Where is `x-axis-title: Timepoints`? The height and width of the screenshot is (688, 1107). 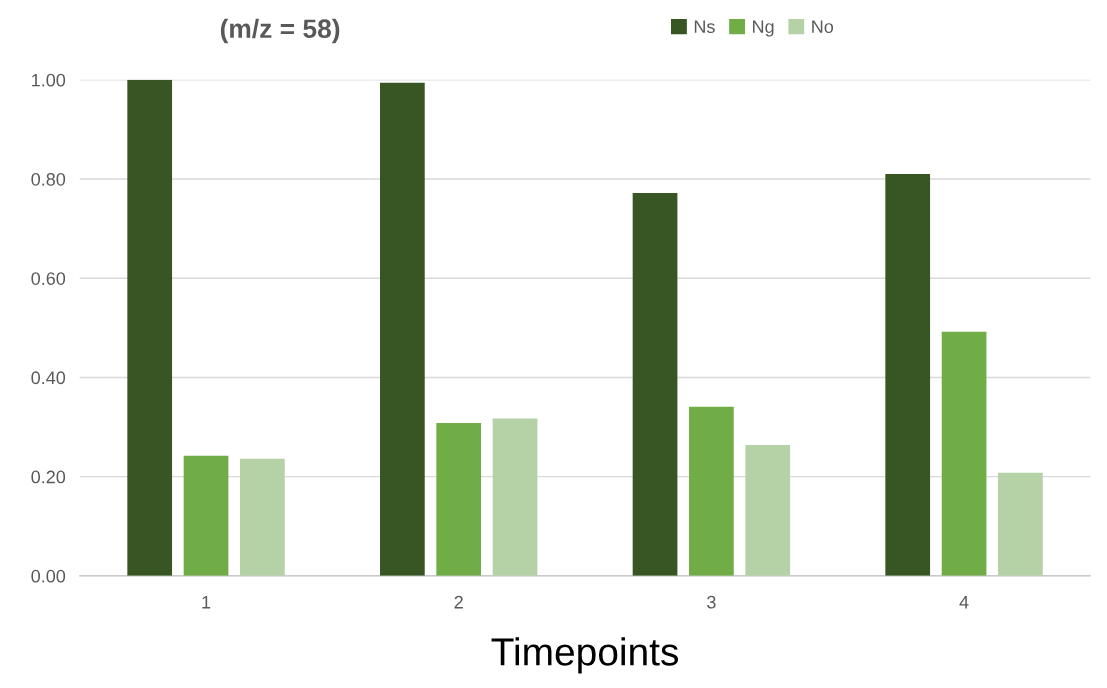 x-axis-title: Timepoints is located at coordinates (585, 655).